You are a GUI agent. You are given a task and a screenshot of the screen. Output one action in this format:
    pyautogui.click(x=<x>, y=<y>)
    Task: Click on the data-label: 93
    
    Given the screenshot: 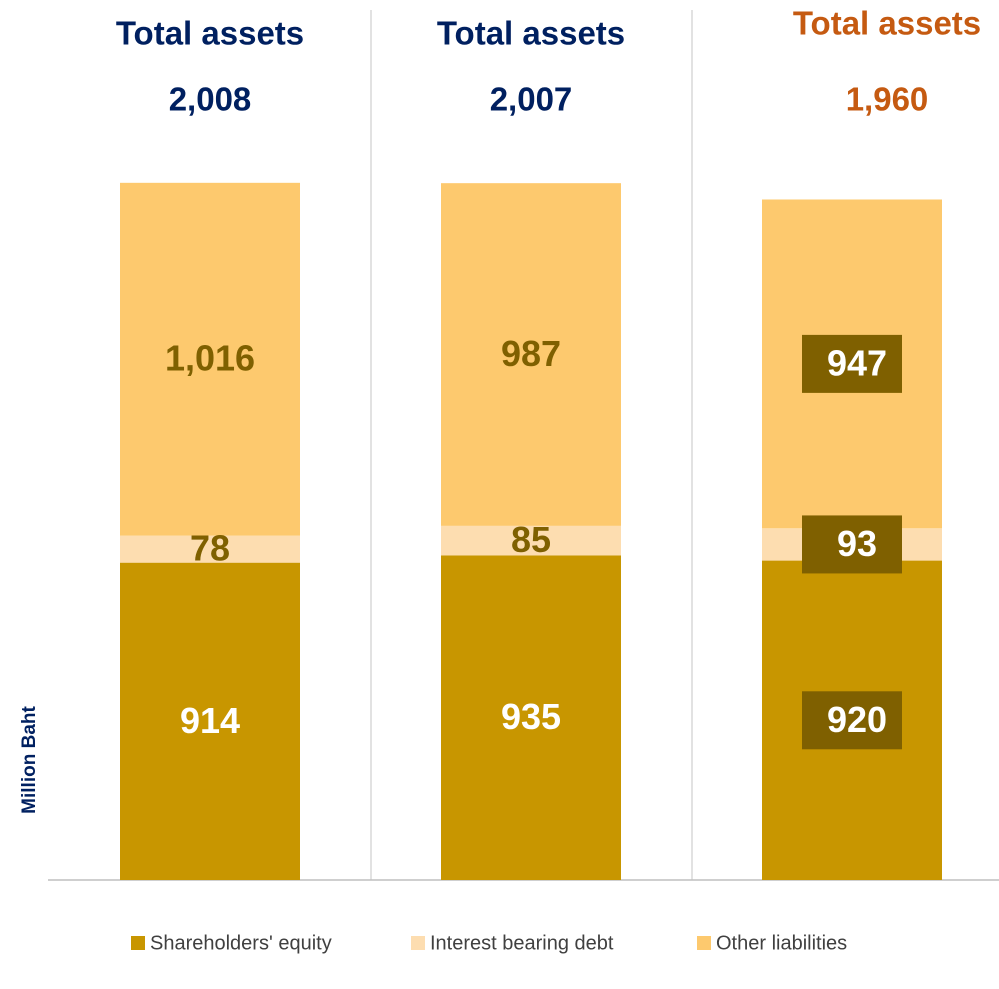 What is the action you would take?
    pyautogui.click(x=857, y=543)
    